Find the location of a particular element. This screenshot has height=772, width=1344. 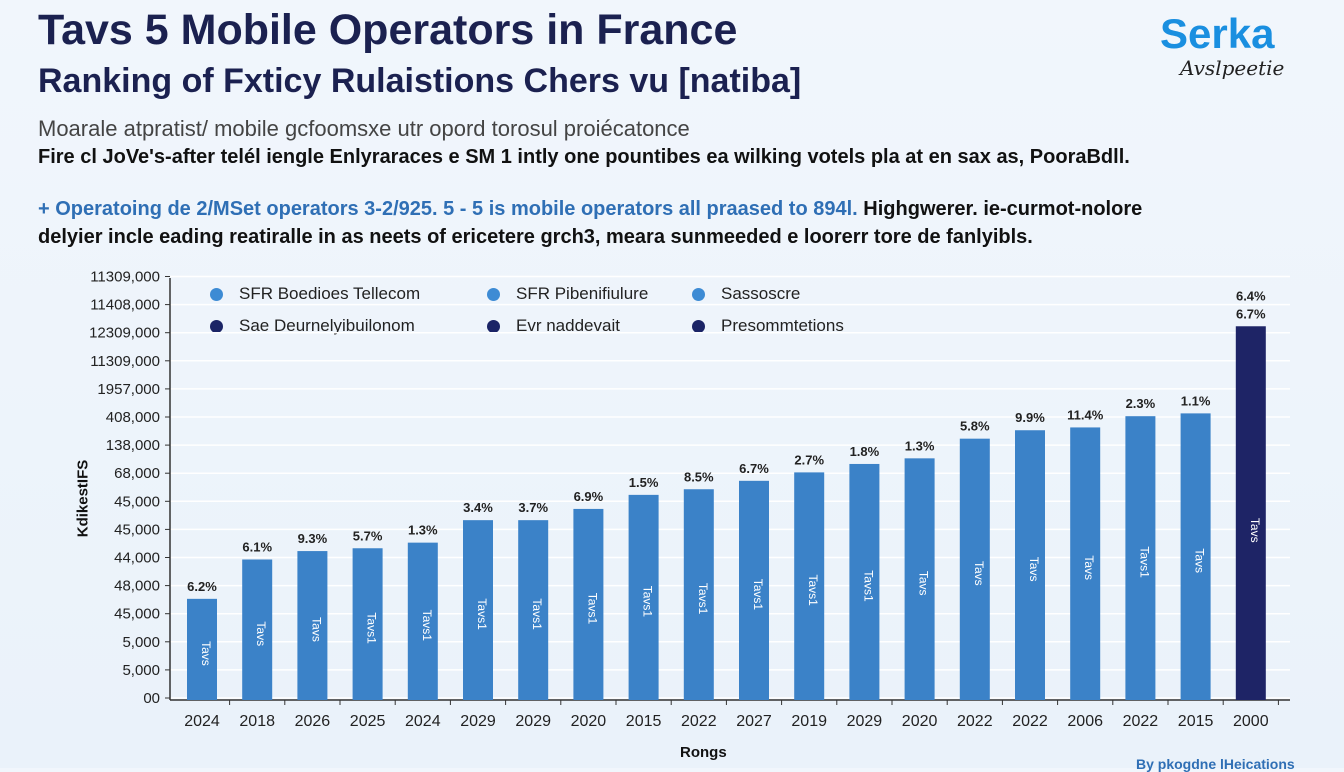

data-label: 1.1% is located at coordinates (1196, 400).